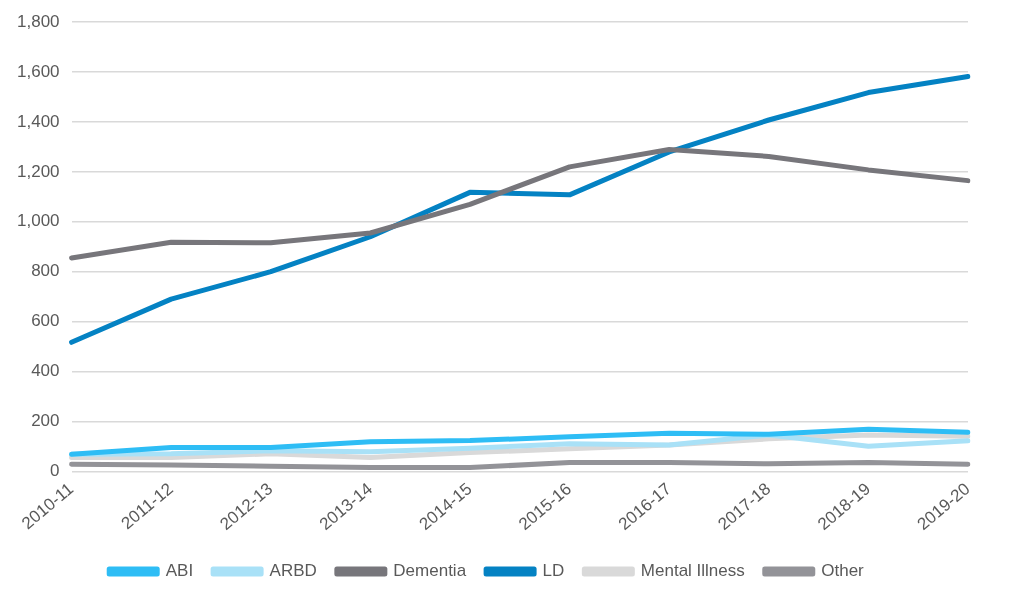  What do you see at coordinates (45, 321) in the screenshot?
I see `y-tick-label: 600` at bounding box center [45, 321].